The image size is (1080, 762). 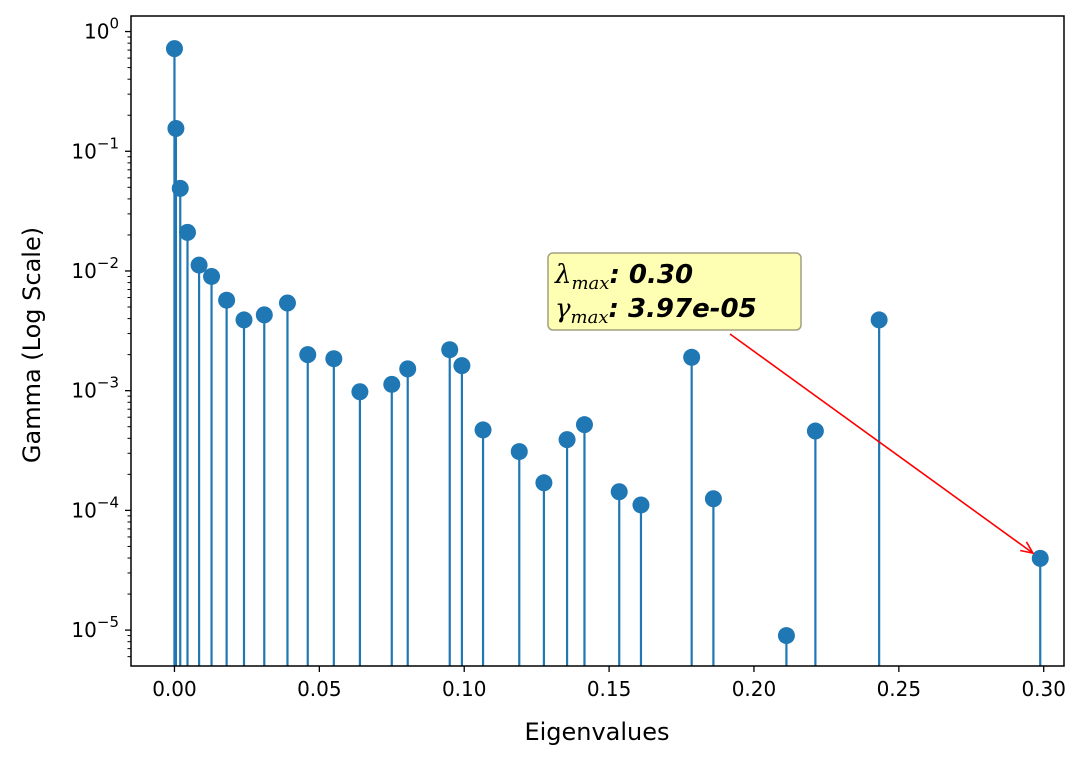 What do you see at coordinates (1027, 548) in the screenshot?
I see `annotation-arrow-head` at bounding box center [1027, 548].